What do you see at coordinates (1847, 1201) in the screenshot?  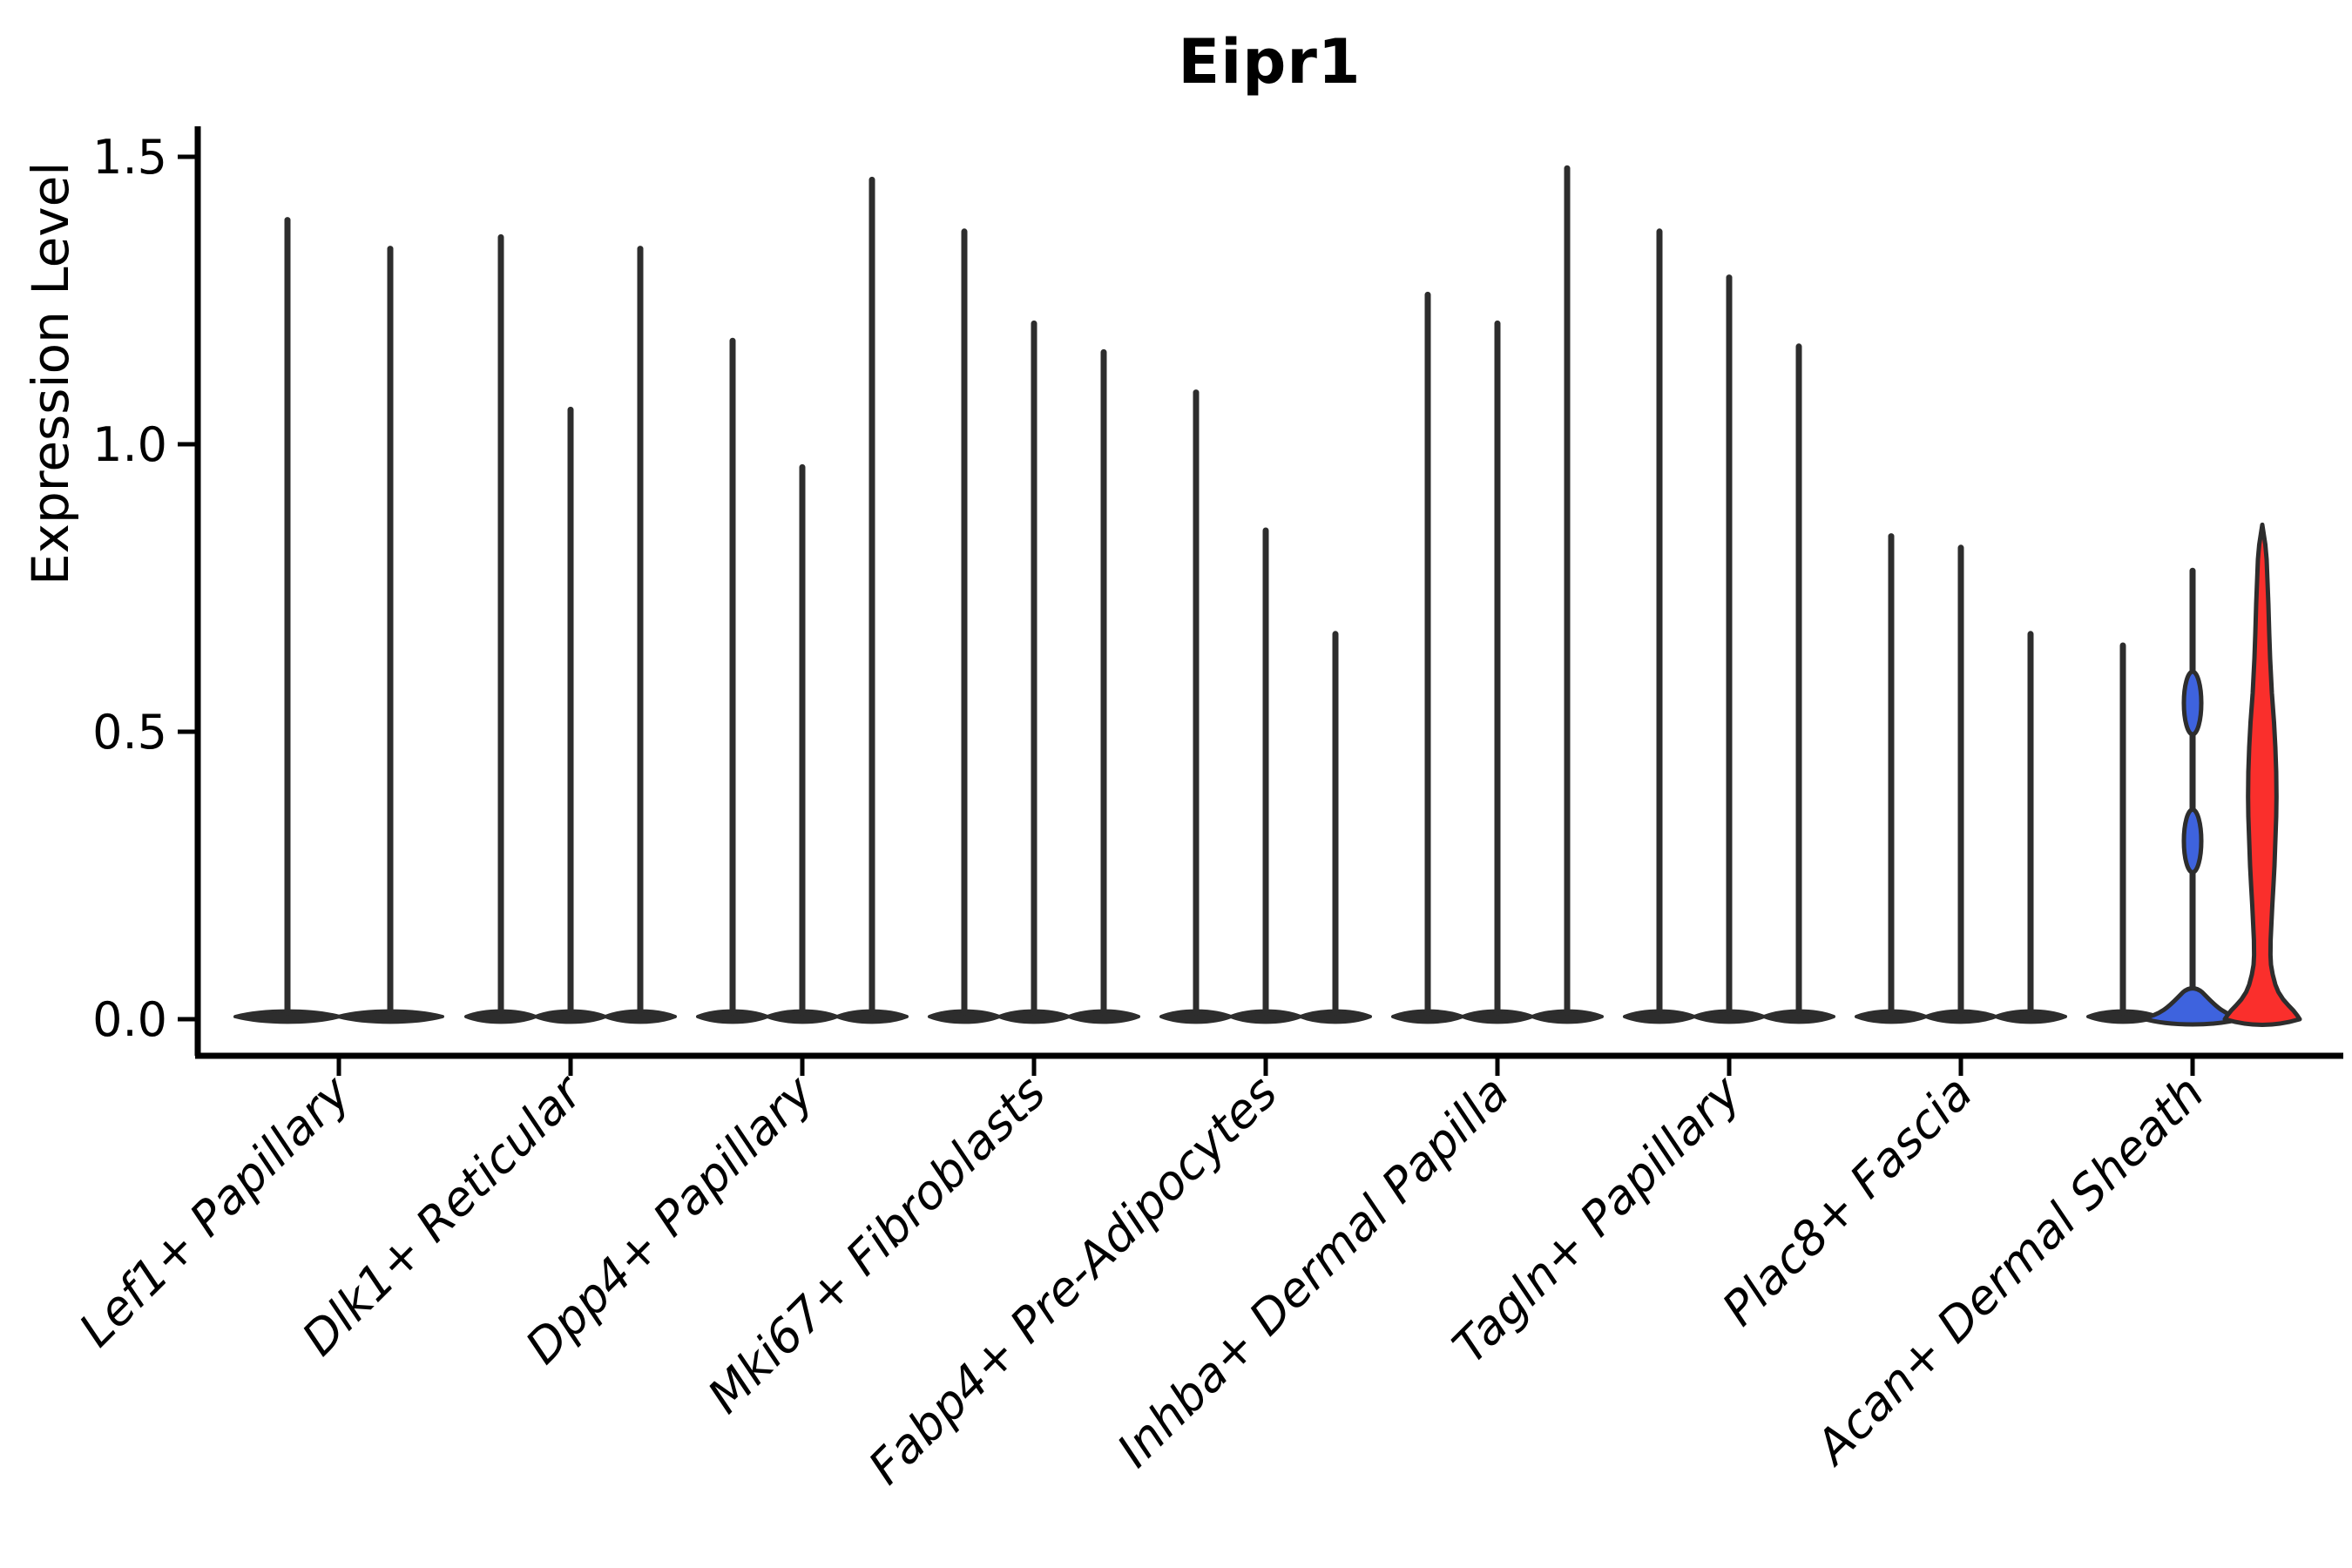 I see `x-tick-label: Plac8+ Fascia` at bounding box center [1847, 1201].